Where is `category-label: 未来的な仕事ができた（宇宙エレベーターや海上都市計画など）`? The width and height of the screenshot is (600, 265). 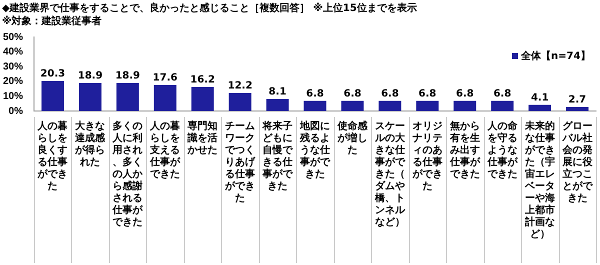
category-label: 未来的な仕事ができた（宇宙エレベーターや海上都市計画など） is located at coordinates (539, 180).